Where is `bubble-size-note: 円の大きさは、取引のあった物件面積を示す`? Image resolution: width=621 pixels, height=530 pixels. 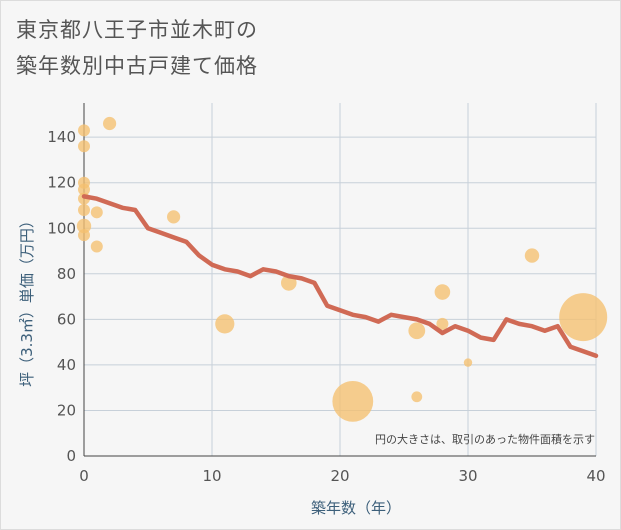 bubble-size-note: 円の大きさは、取引のあった物件面積を示す is located at coordinates (485, 439).